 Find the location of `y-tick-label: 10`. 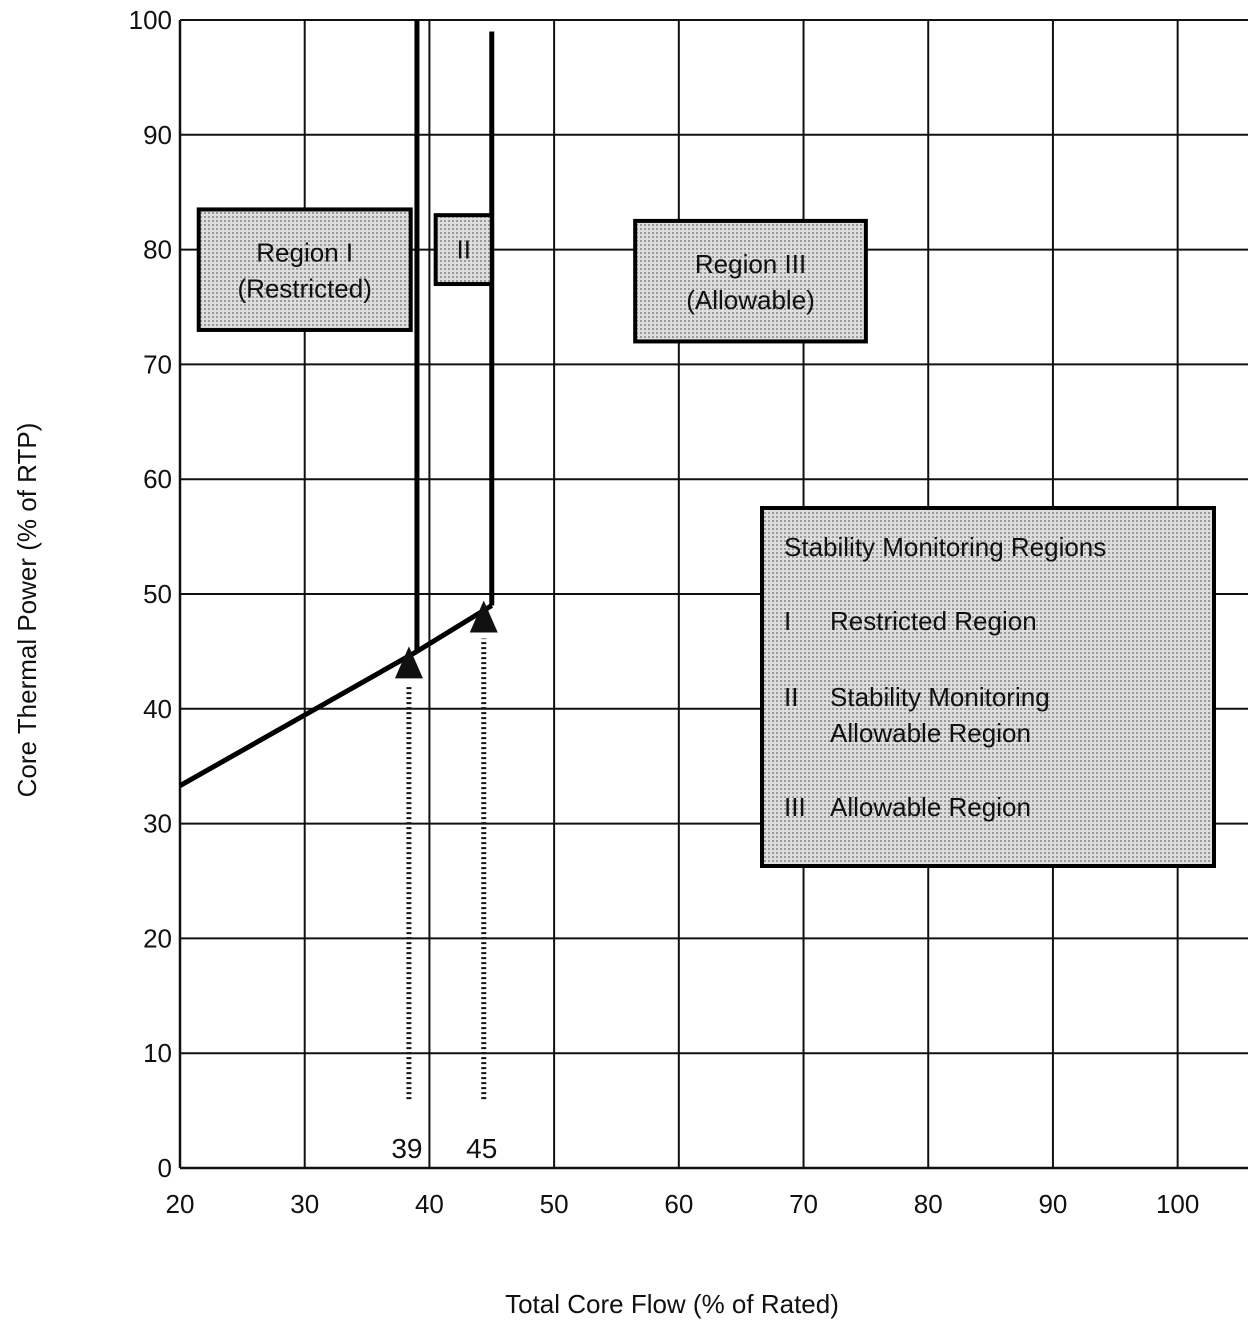

y-tick-label: 10 is located at coordinates (157, 1053).